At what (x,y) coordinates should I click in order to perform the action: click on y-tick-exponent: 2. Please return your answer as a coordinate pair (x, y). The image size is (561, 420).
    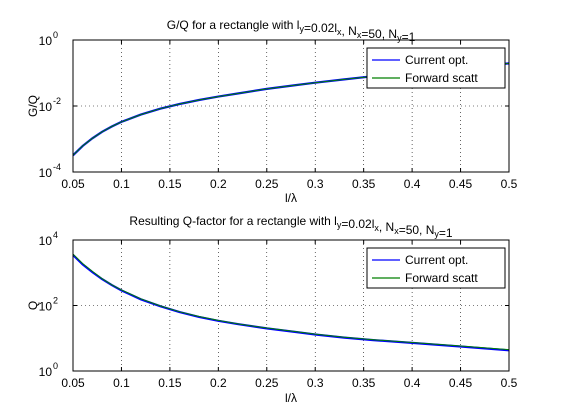
    Looking at the image, I should click on (55, 301).